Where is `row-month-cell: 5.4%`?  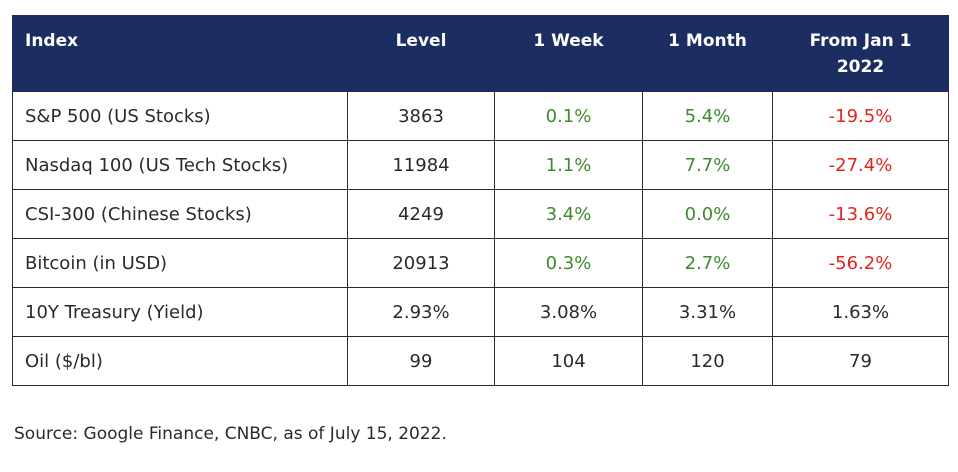
row-month-cell: 5.4% is located at coordinates (707, 116).